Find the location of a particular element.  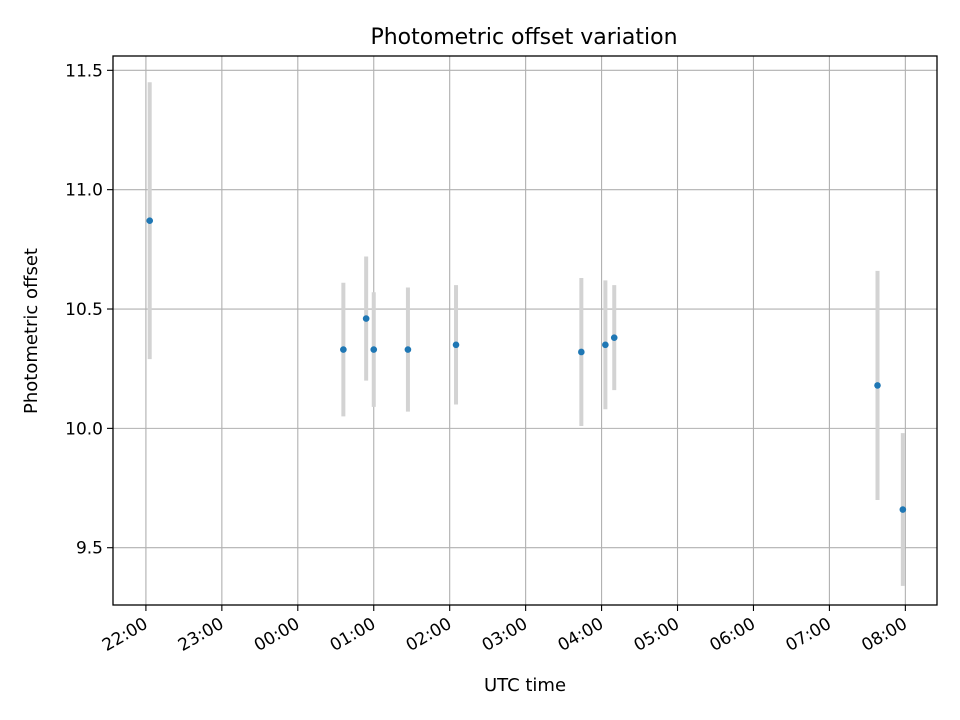

x-tick-label: 23:00 is located at coordinates (201, 635).